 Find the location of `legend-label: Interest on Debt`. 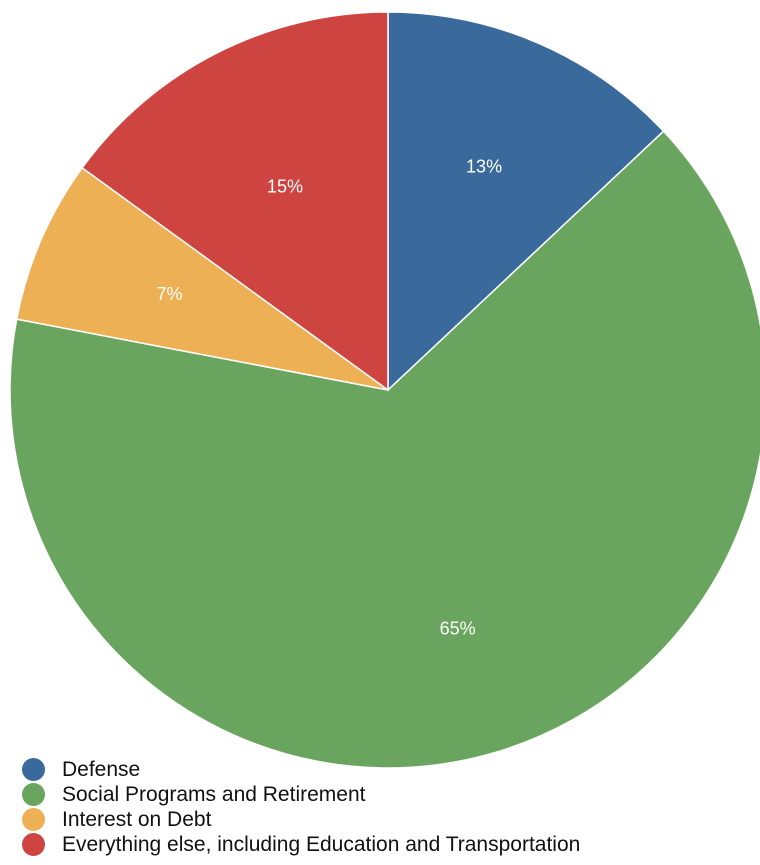

legend-label: Interest on Debt is located at coordinates (137, 819).